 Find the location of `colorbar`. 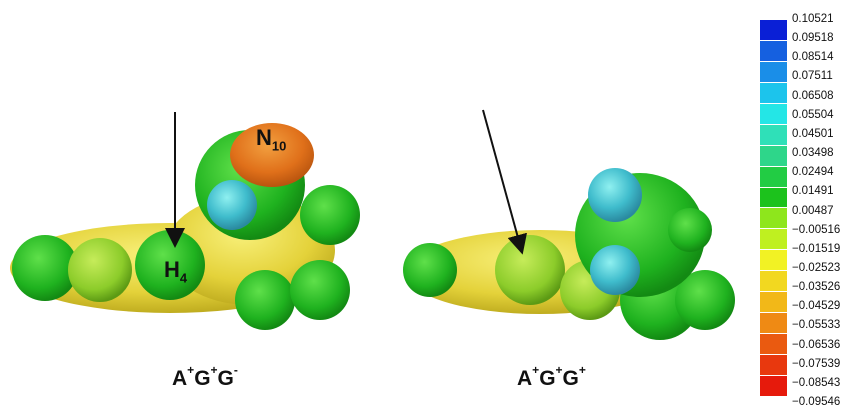

colorbar is located at coordinates (773, 208).